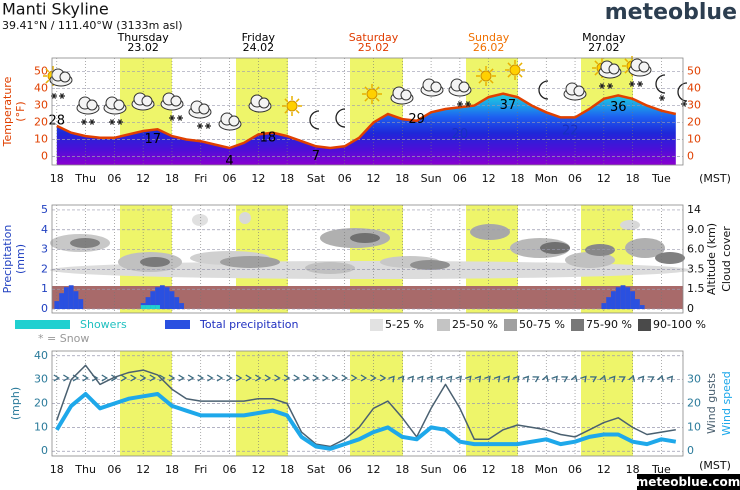 The width and height of the screenshot is (740, 490). What do you see at coordinates (489, 37) in the screenshot?
I see `day-name: Sunday` at bounding box center [489, 37].